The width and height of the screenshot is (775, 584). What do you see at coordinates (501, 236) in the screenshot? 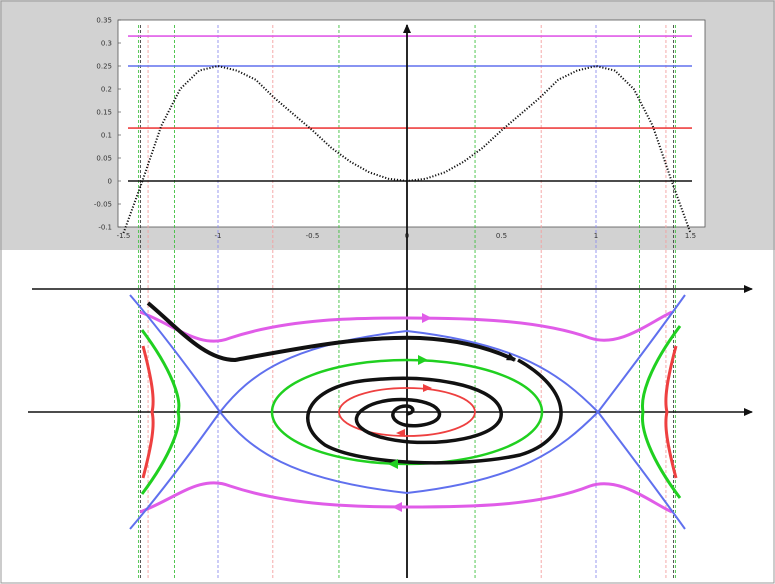
I see `x-tick-label: 0.5` at bounding box center [501, 236].